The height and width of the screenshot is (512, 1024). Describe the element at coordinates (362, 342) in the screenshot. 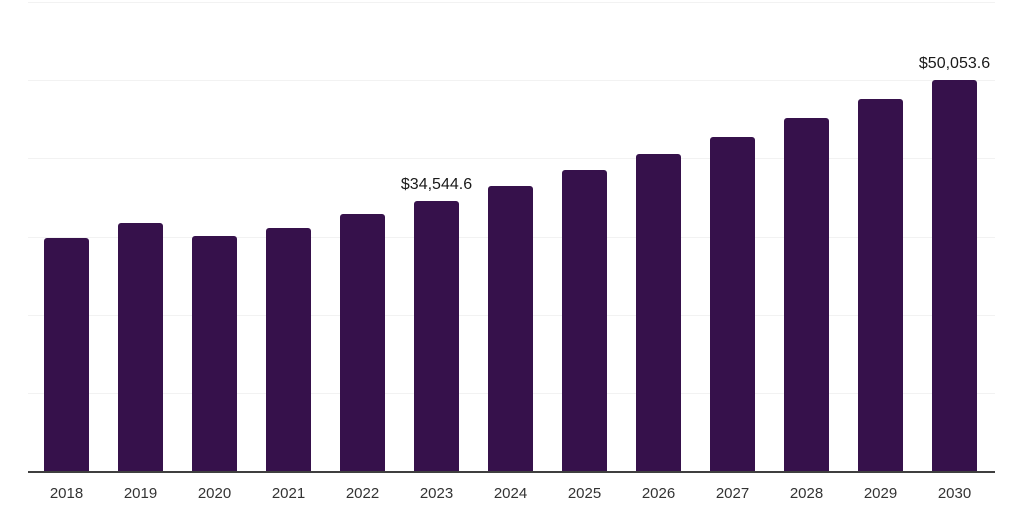

I see `bar-2022` at that location.